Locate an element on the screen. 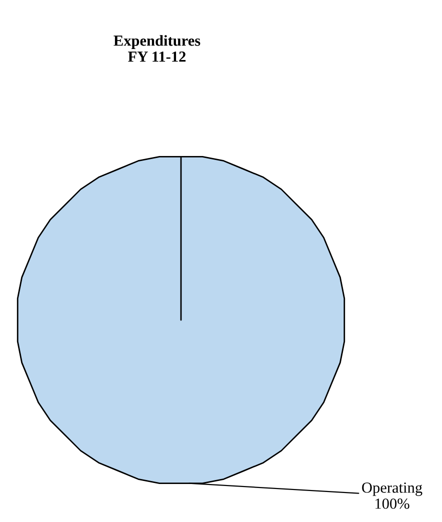  slice-label: Operating is located at coordinates (392, 489).